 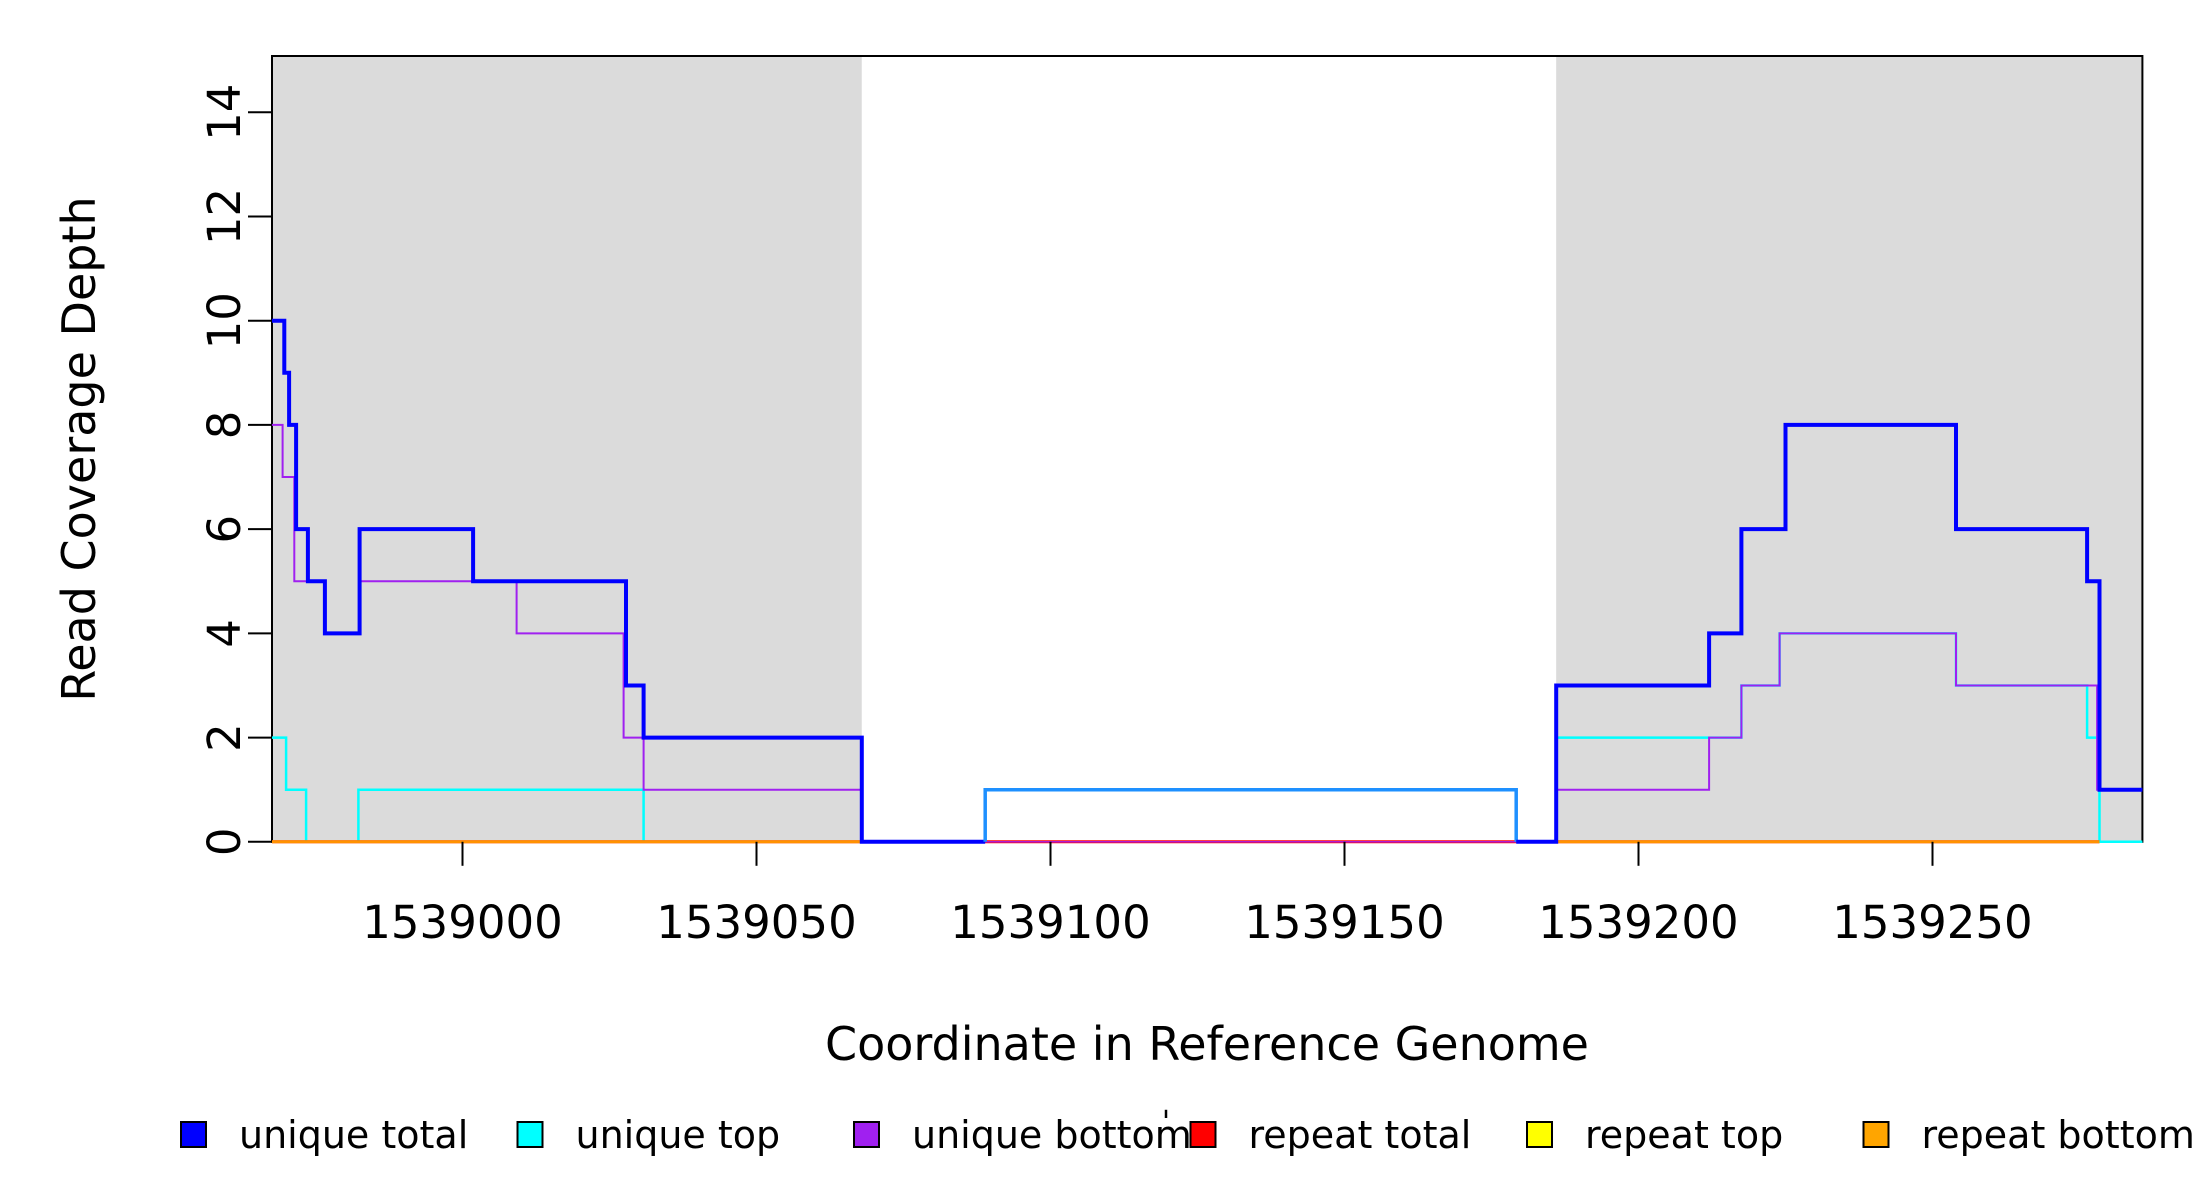 I want to click on x-tick-label: 1539100, so click(x=1050, y=922).